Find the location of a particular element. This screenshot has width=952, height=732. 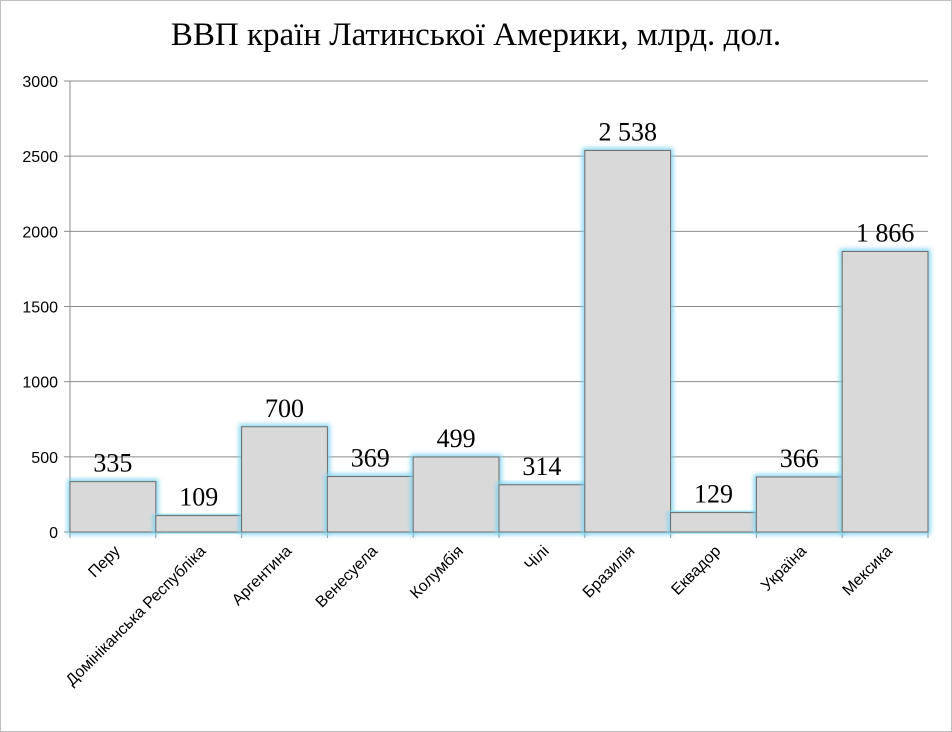

category-label: Еквадор is located at coordinates (696, 571).